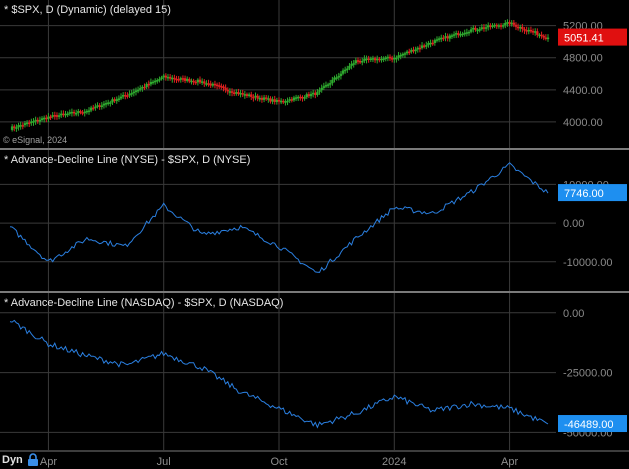 This screenshot has width=629, height=469. I want to click on watermark: © eSignal, 2024, so click(35, 140).